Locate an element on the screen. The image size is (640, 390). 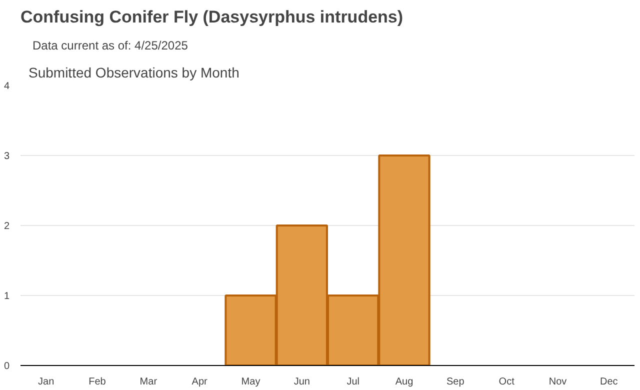
x-tick-label: Feb is located at coordinates (97, 382).